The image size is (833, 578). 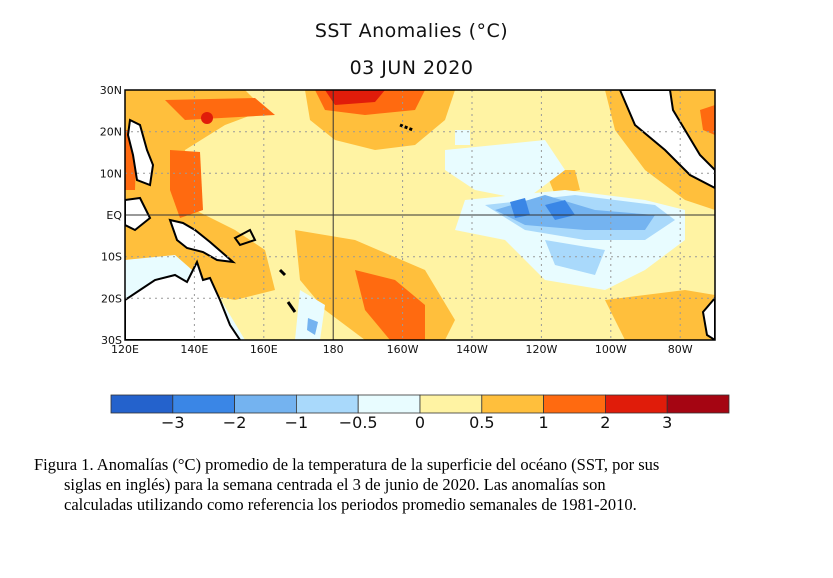 I want to click on colorbar-label: −2, so click(x=234, y=422).